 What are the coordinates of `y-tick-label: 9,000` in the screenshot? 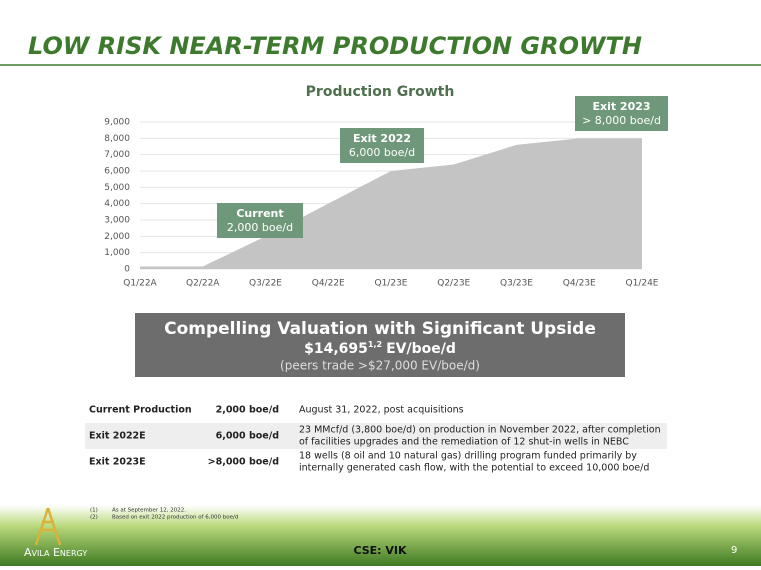 It's located at (117, 123).